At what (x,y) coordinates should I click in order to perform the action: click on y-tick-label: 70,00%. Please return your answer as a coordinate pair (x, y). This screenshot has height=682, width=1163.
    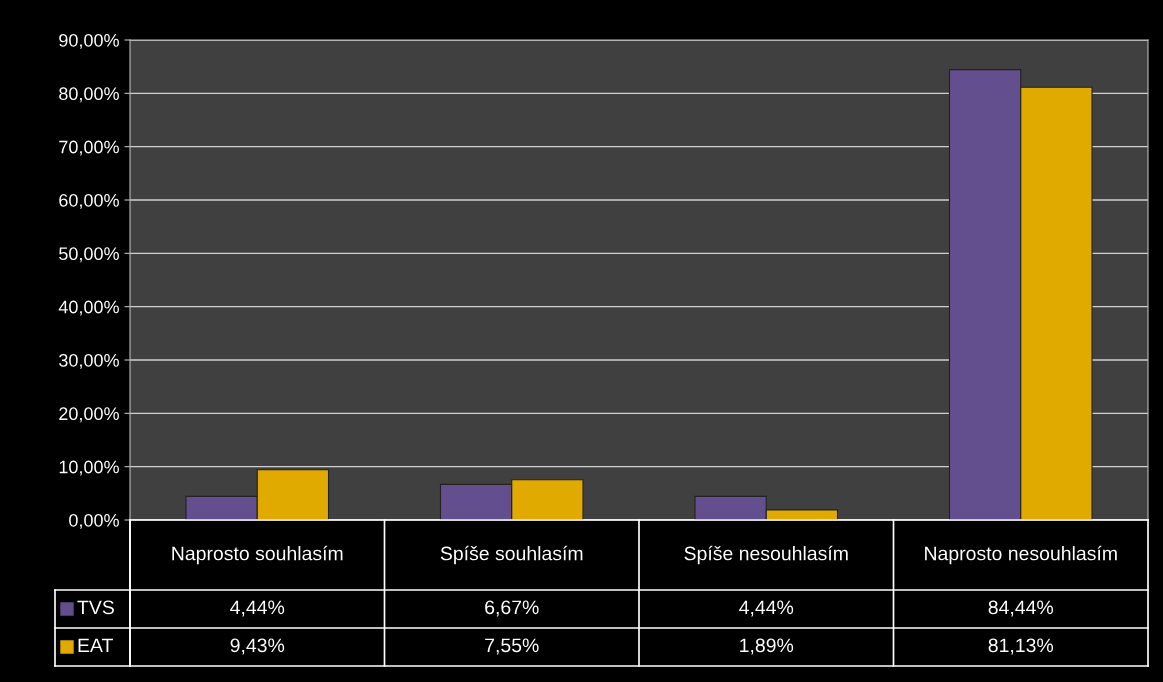
    Looking at the image, I should click on (89, 148).